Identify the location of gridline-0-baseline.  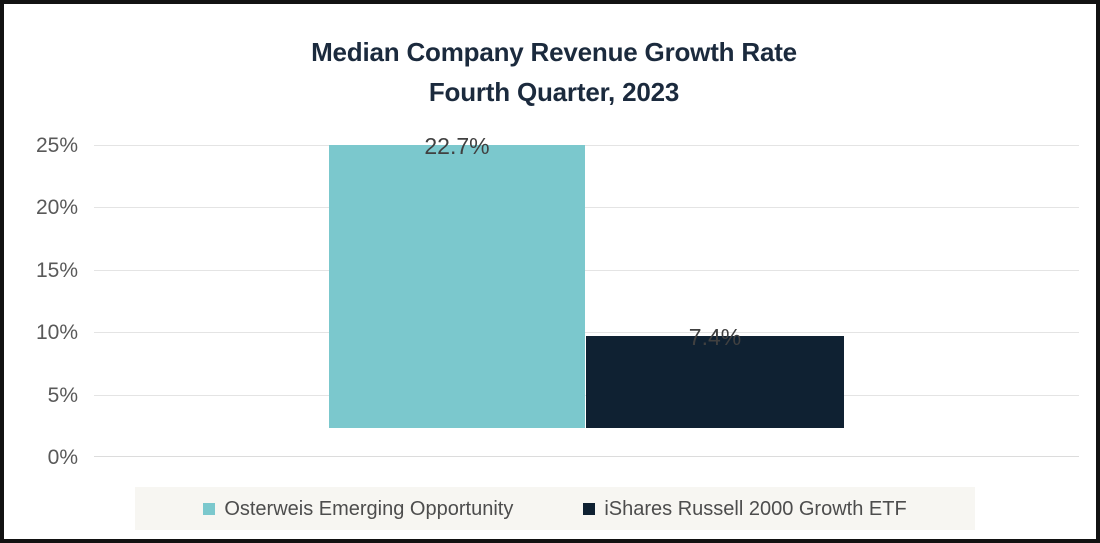
(586, 456).